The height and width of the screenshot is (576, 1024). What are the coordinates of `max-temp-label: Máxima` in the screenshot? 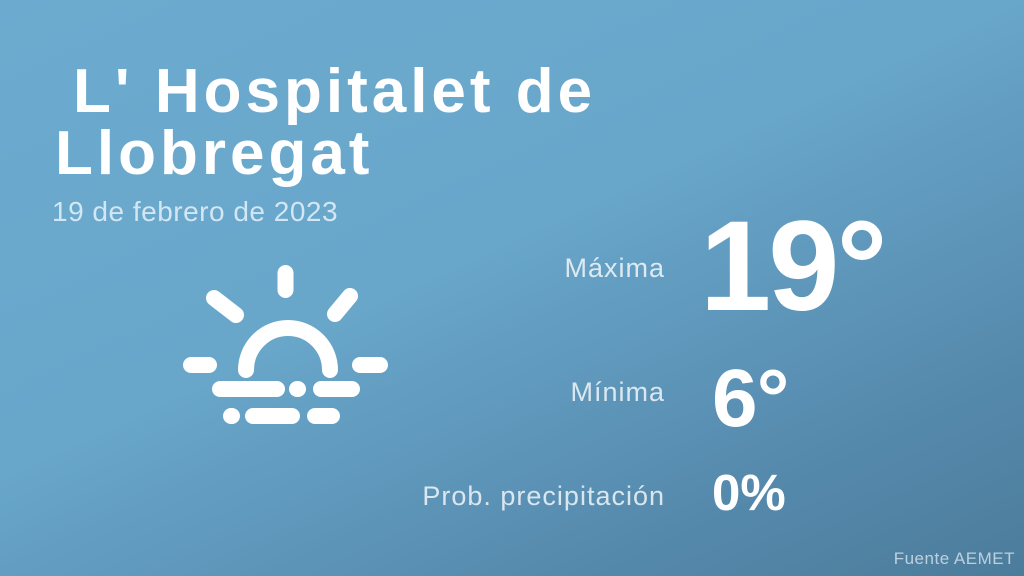 It's located at (614, 268).